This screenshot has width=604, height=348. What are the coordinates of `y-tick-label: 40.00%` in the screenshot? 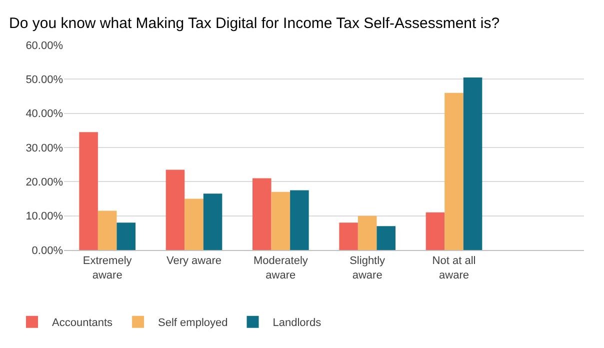 It's located at (45, 114).